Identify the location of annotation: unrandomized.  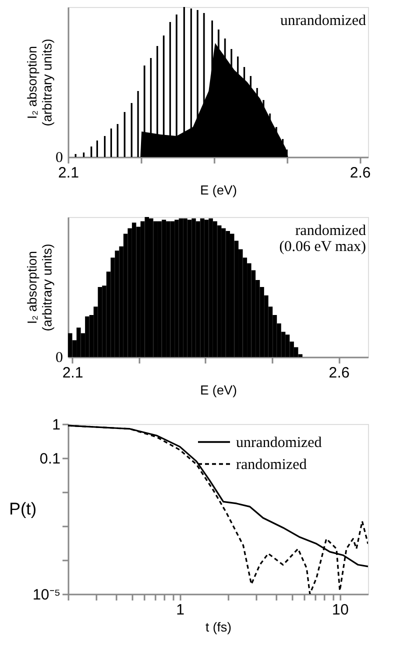
(323, 21).